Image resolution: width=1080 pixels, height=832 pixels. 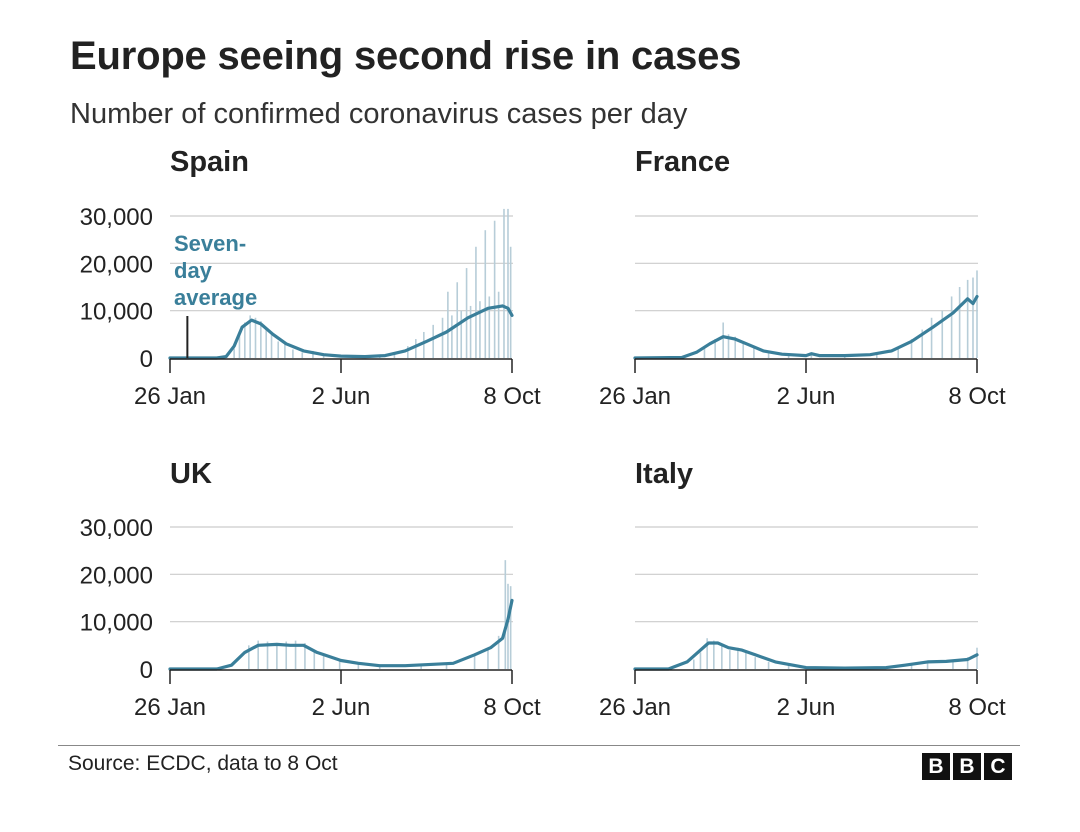 I want to click on panel-title-france: France, so click(x=683, y=162).